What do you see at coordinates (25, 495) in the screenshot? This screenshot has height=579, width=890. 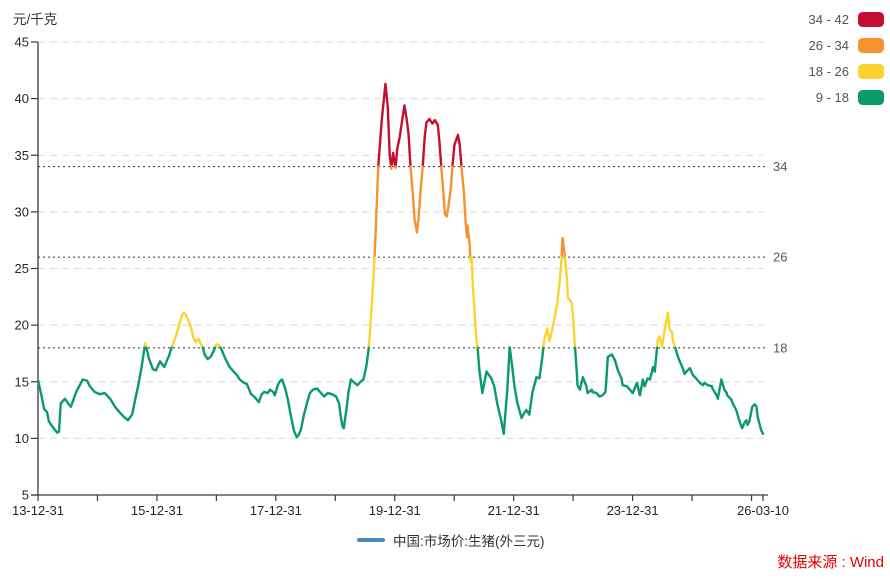 I see `y-tick-label-5: 5` at bounding box center [25, 495].